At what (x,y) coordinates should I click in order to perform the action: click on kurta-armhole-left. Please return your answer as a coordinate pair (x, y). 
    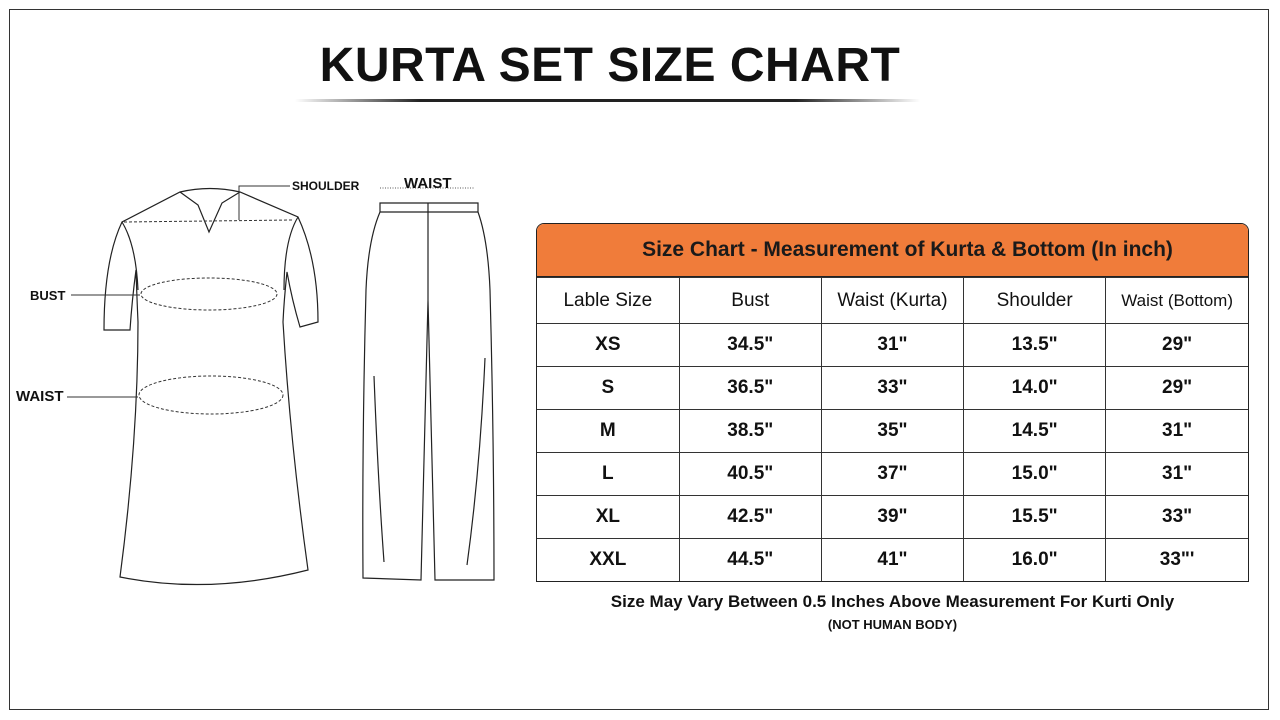
    Looking at the image, I should click on (130, 256).